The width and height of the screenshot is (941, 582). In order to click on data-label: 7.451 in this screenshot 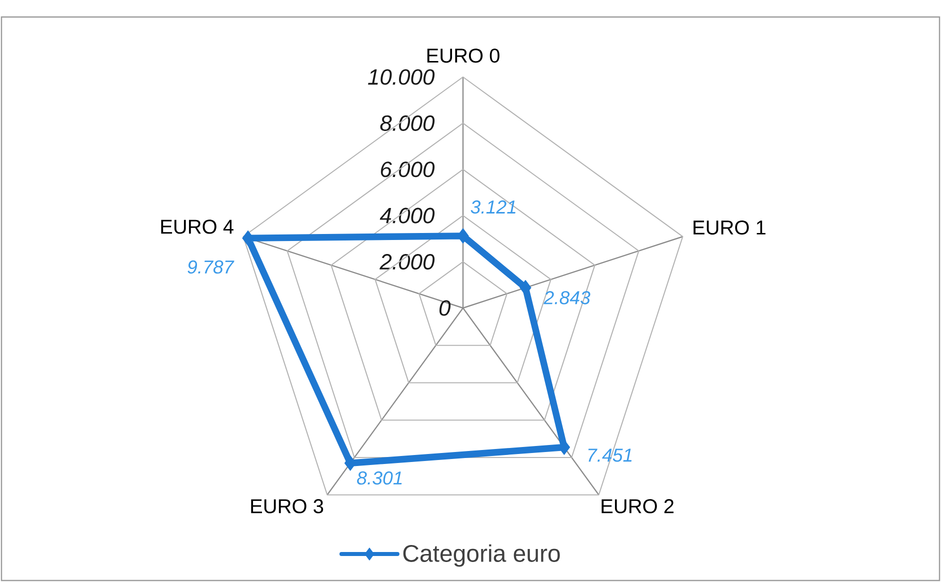, I will do `click(610, 455)`.